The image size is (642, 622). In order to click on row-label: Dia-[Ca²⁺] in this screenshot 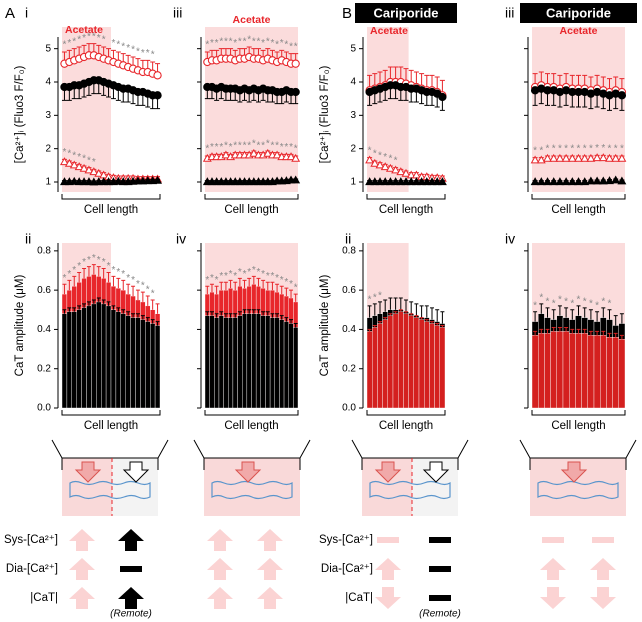, I will do `click(347, 569)`.